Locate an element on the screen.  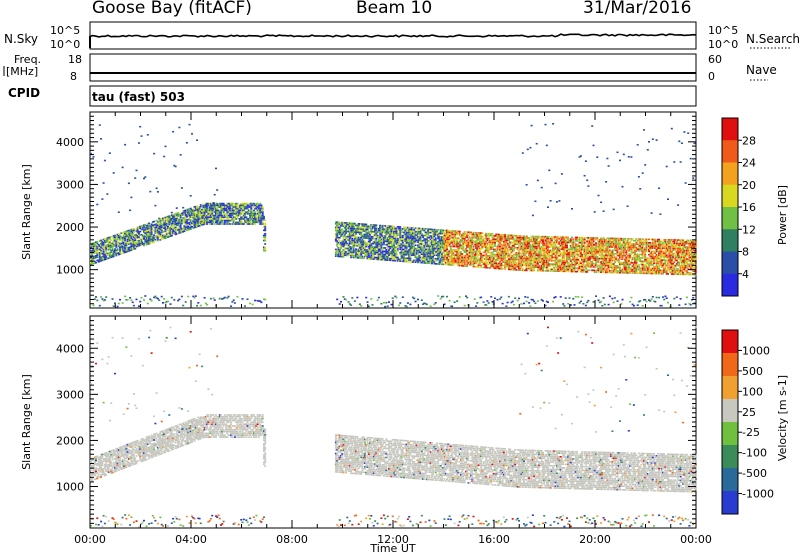
freq-label: Freq. is located at coordinates (28, 59).